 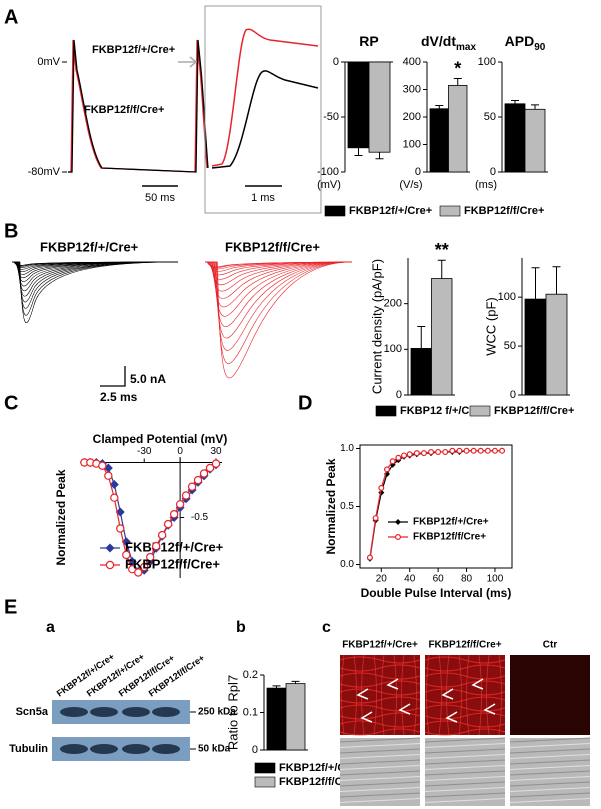 I want to click on panel-label: a, so click(x=50, y=627).